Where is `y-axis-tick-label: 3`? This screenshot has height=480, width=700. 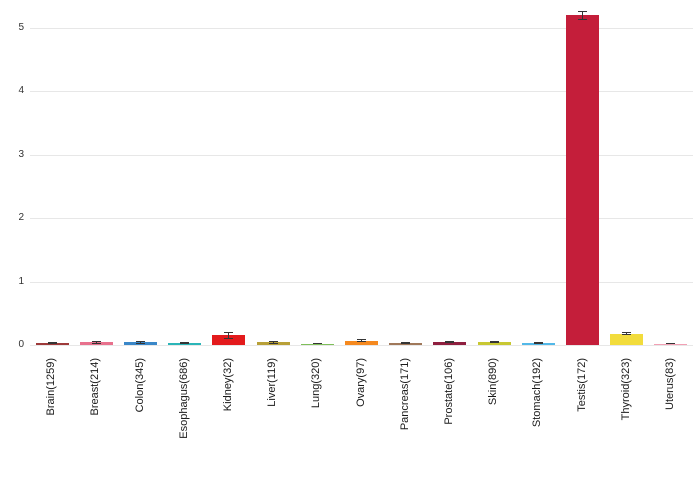 y-axis-tick-label: 3 is located at coordinates (21, 154).